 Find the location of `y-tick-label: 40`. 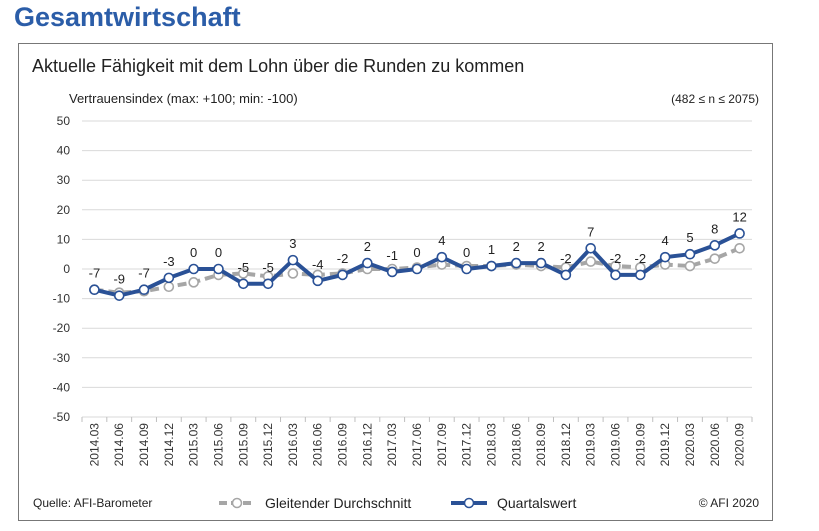

y-tick-label: 40 is located at coordinates (64, 151).